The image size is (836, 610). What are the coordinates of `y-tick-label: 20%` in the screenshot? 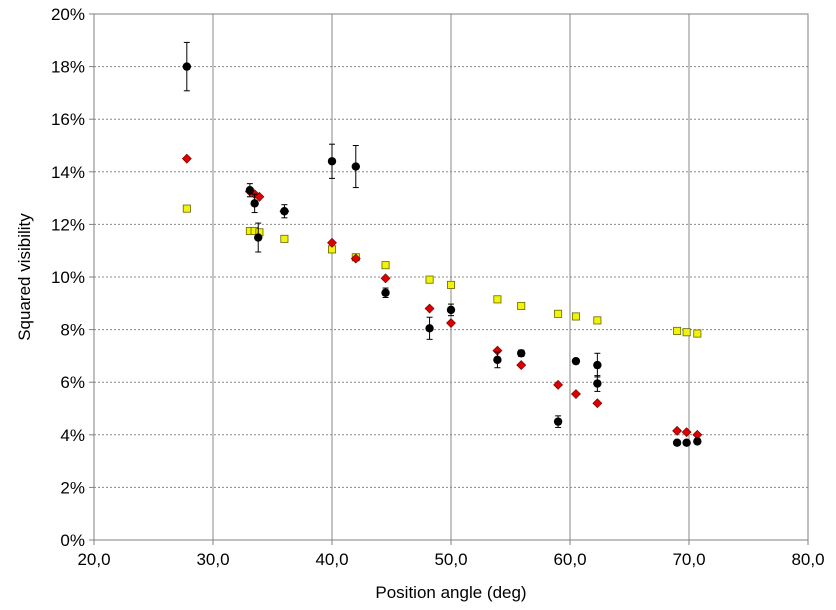 It's located at (68, 14).